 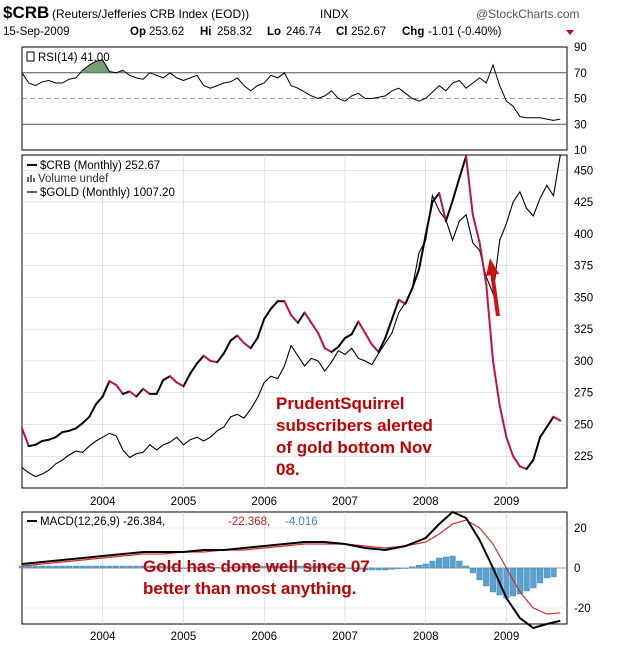 What do you see at coordinates (288, 469) in the screenshot?
I see `annotation-line-4: 08.` at bounding box center [288, 469].